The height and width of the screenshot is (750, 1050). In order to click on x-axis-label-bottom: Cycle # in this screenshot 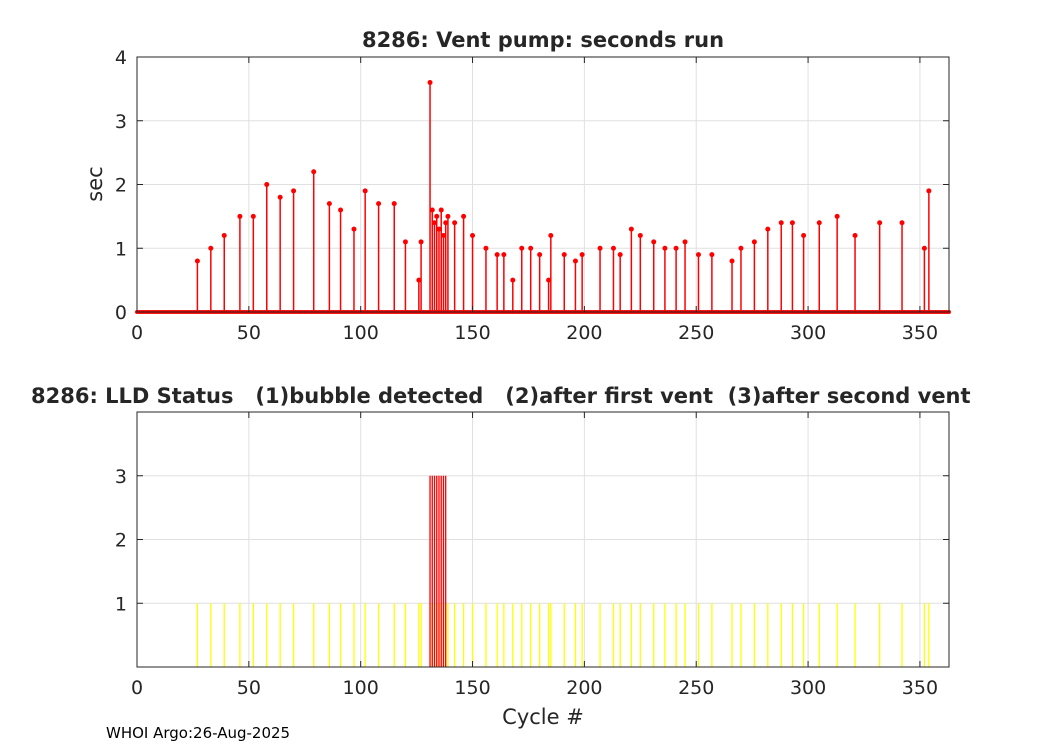, I will do `click(543, 717)`.